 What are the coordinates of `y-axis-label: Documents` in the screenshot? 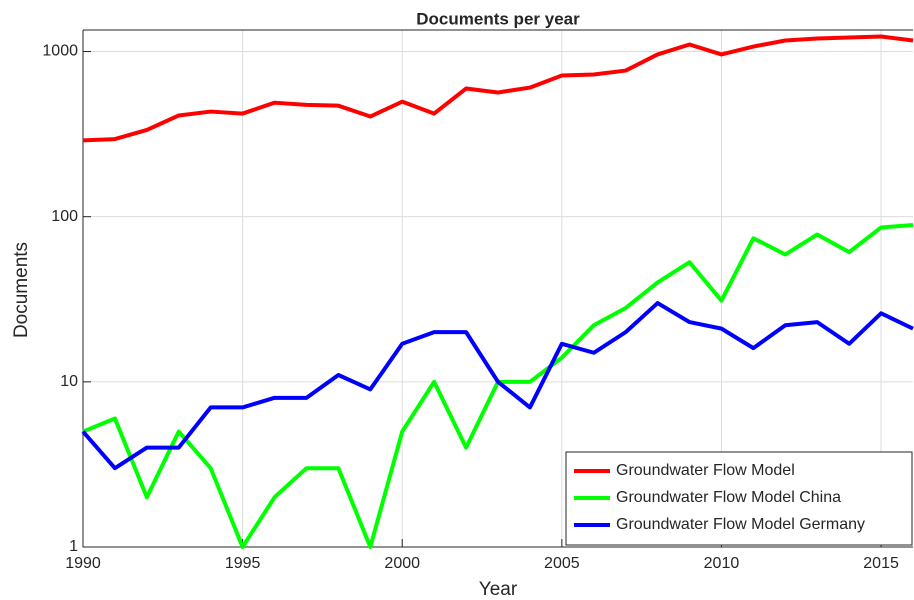 It's located at (21, 290).